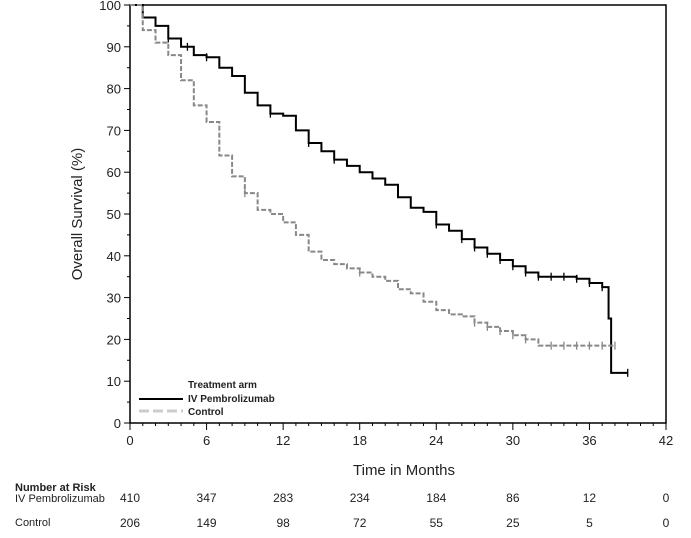 The width and height of the screenshot is (691, 538). What do you see at coordinates (513, 440) in the screenshot?
I see `x-tick-label: 30` at bounding box center [513, 440].